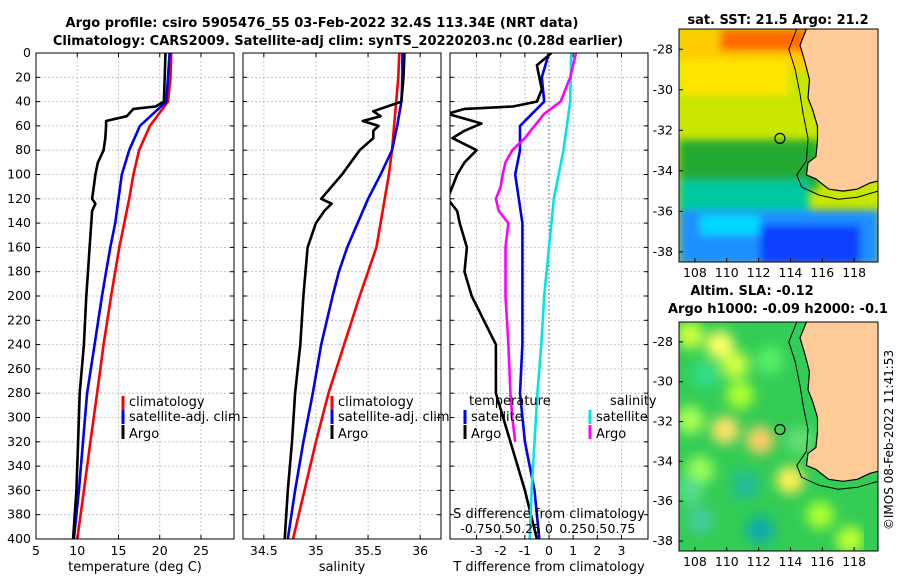 This screenshot has width=900, height=580. Describe the element at coordinates (548, 567) in the screenshot. I see `difference-xlabel: T difference from climatology` at that location.